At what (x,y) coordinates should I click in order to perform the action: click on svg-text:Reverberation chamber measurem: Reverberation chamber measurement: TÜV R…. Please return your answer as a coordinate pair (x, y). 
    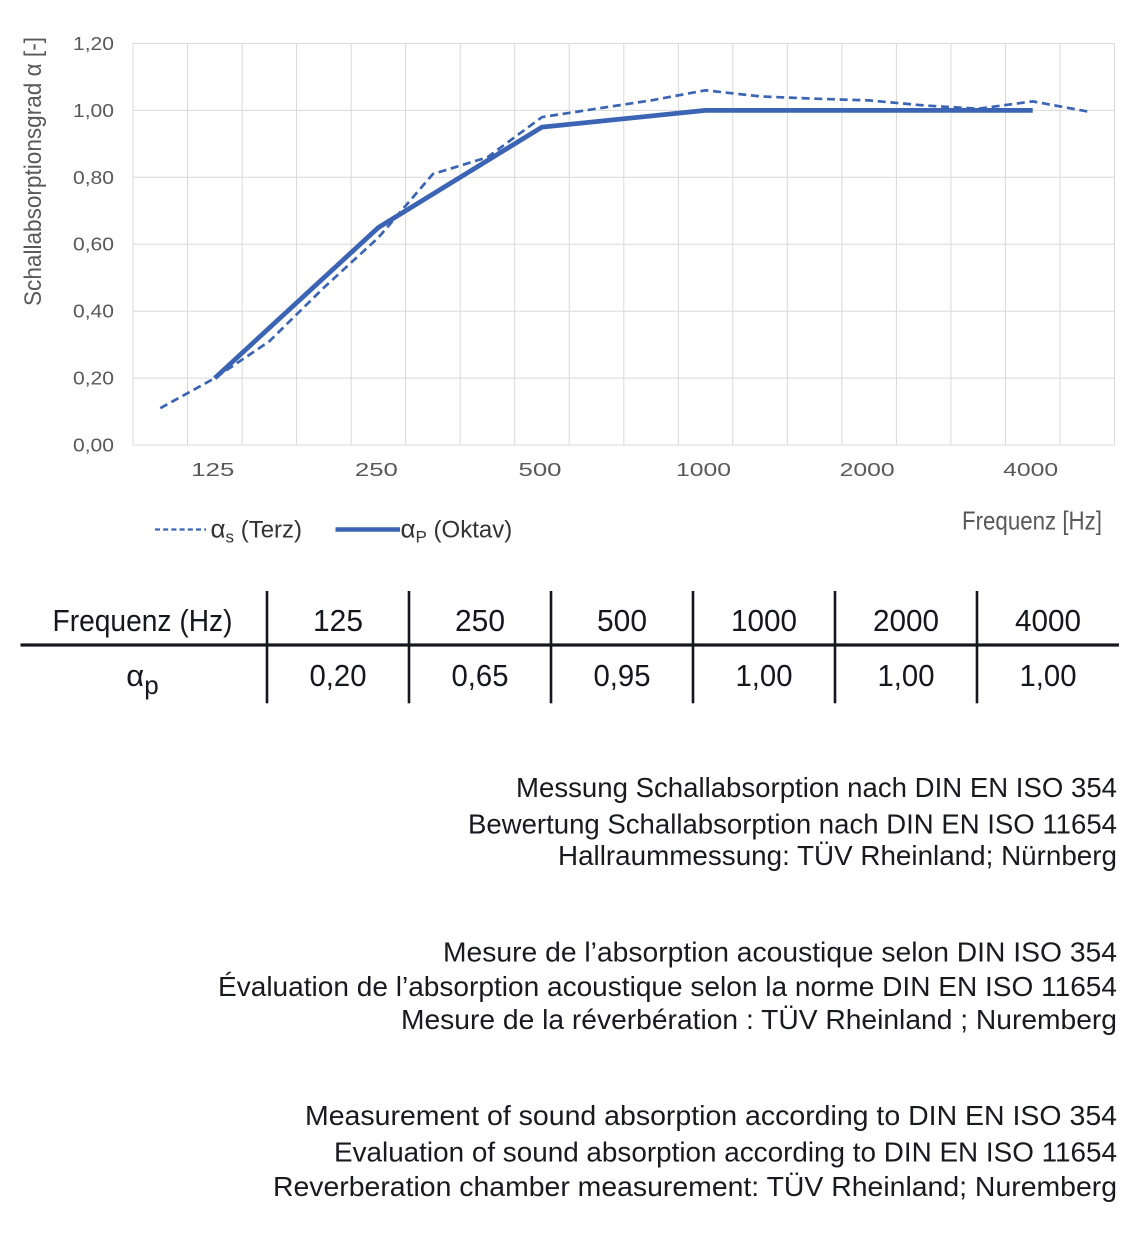
    Looking at the image, I should click on (695, 1186).